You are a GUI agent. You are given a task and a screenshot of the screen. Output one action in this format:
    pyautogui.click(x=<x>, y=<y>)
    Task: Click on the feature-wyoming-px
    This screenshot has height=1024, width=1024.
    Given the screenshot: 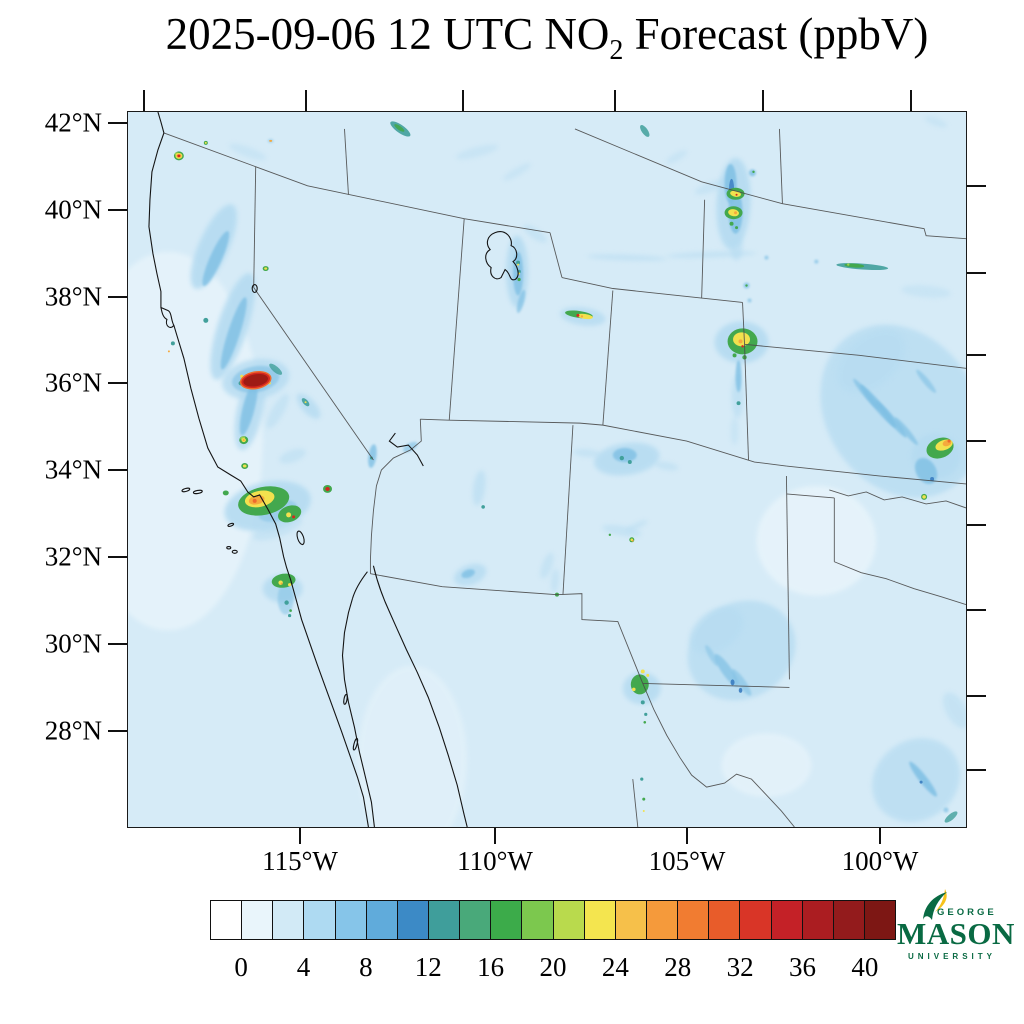 What is the action you would take?
    pyautogui.click(x=753, y=172)
    